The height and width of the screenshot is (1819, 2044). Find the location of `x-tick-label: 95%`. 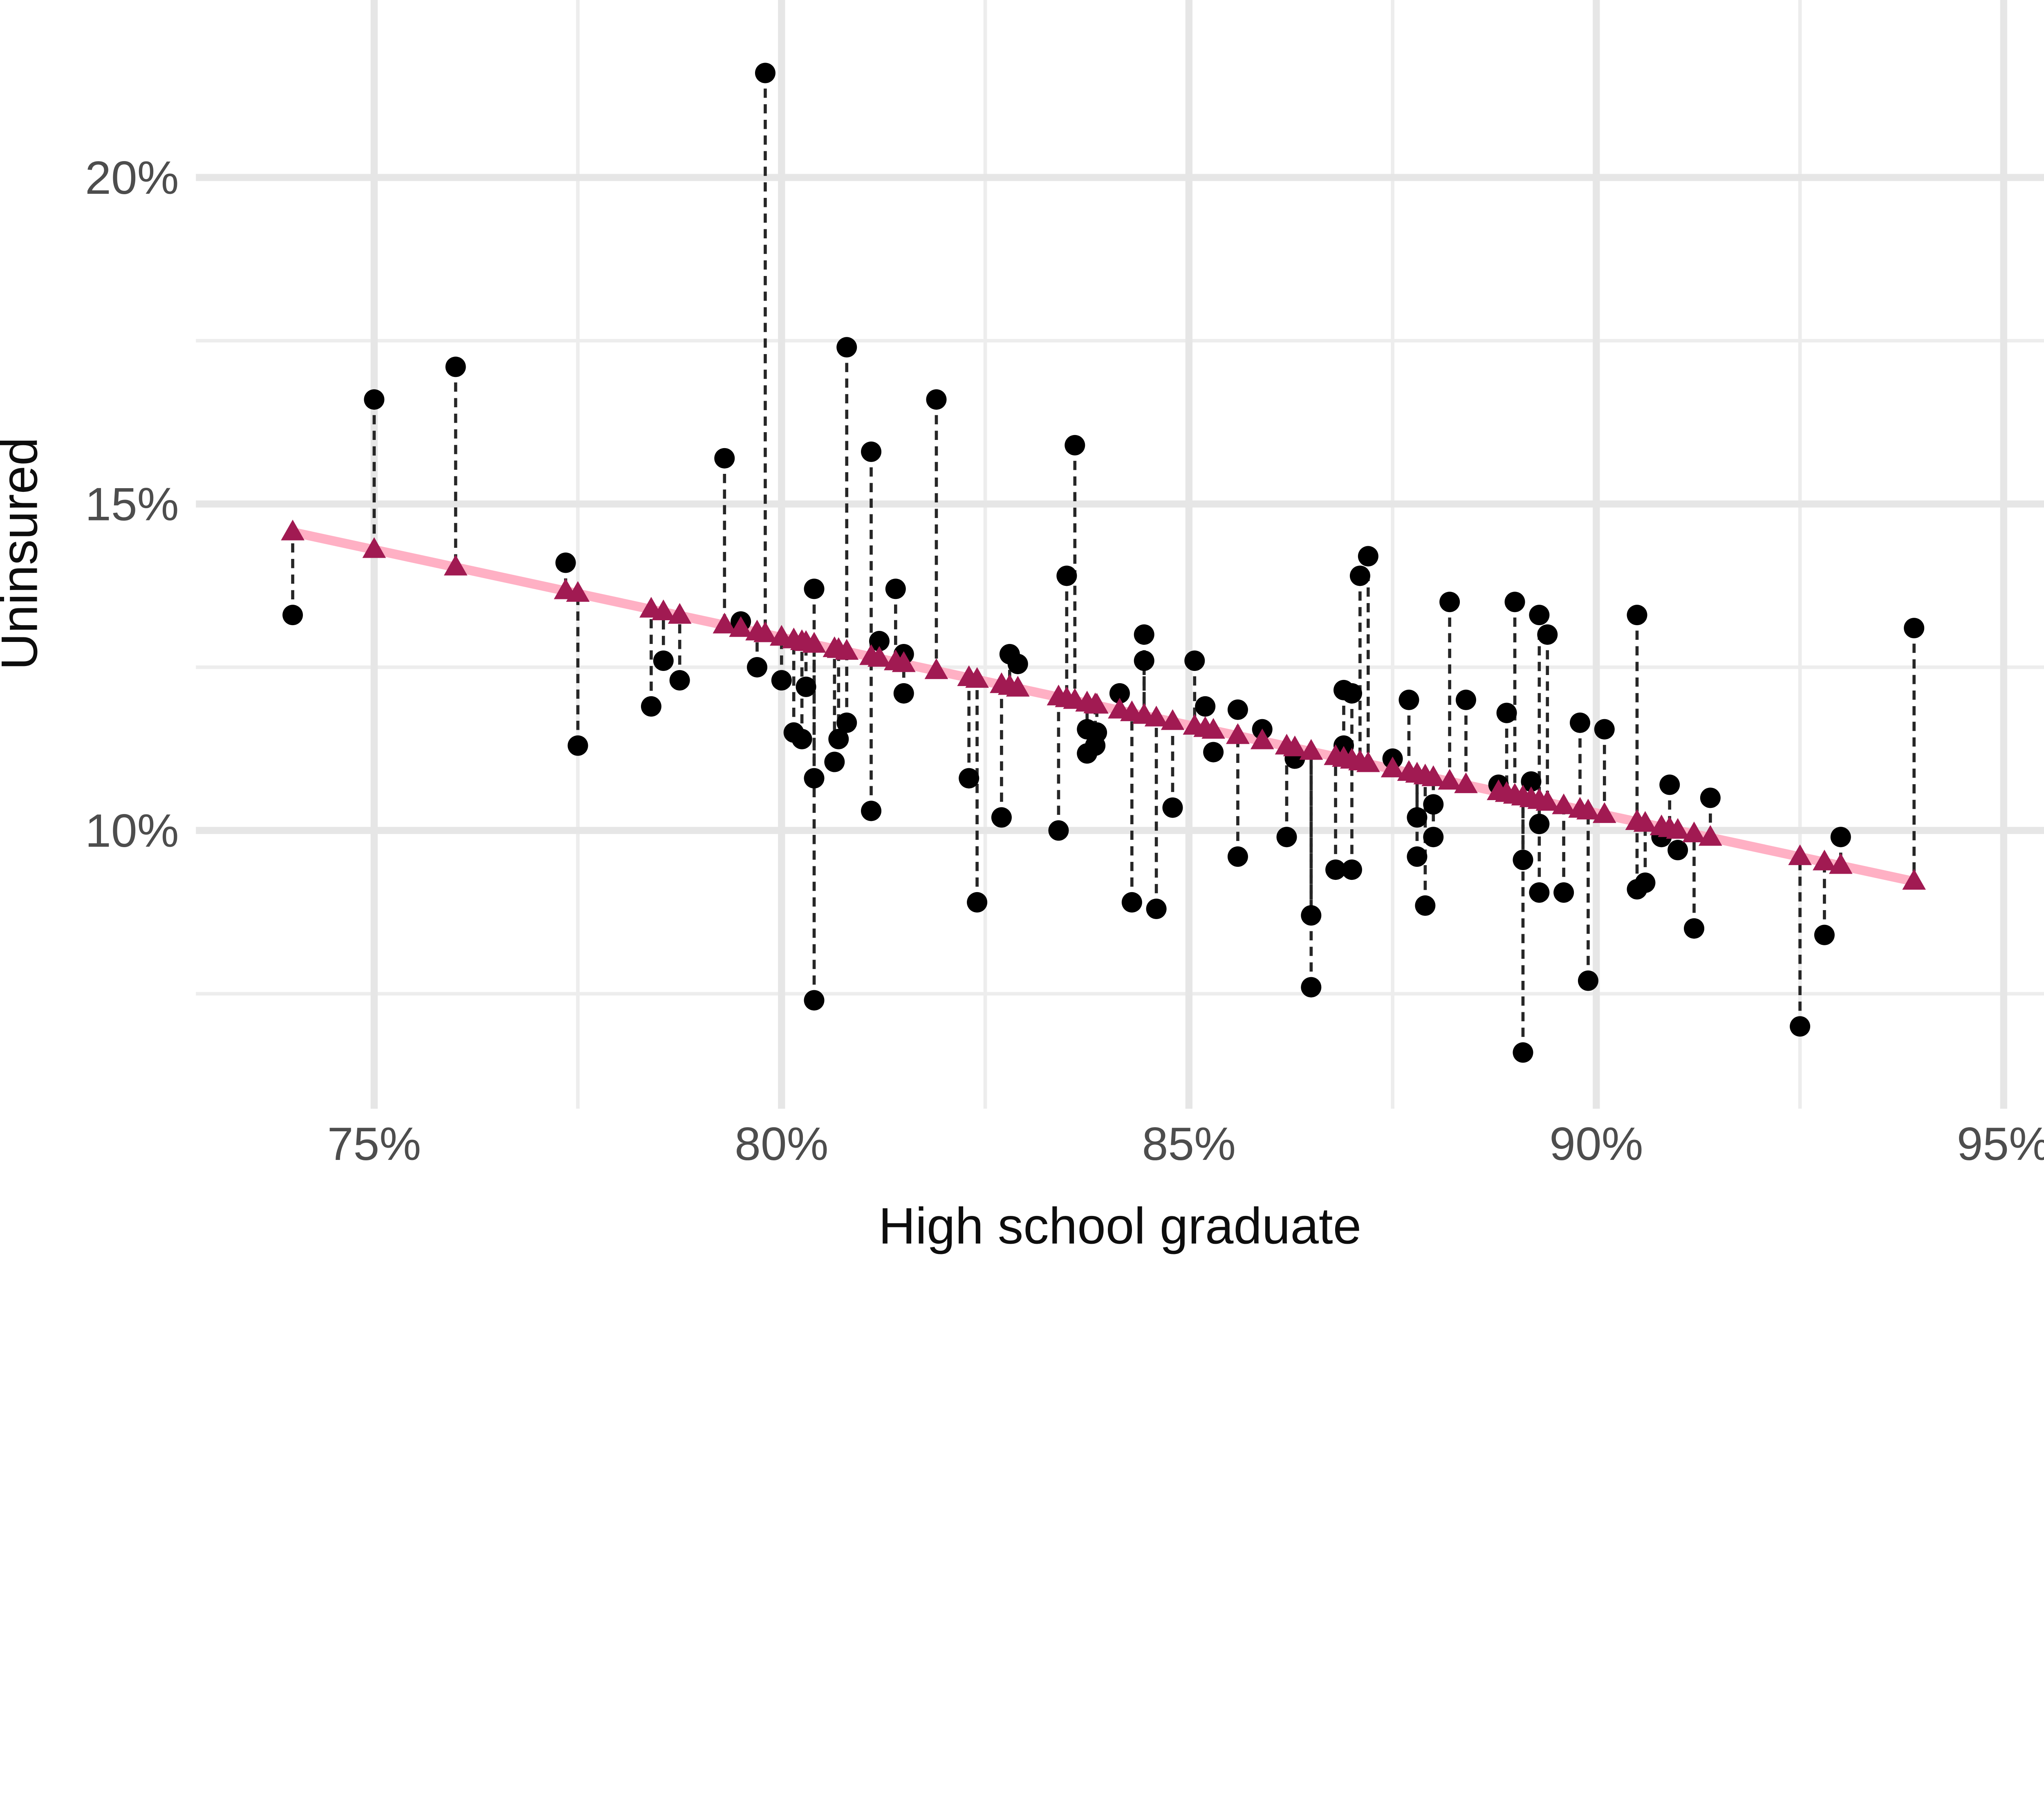

x-tick-label: 95% is located at coordinates (2001, 1144).